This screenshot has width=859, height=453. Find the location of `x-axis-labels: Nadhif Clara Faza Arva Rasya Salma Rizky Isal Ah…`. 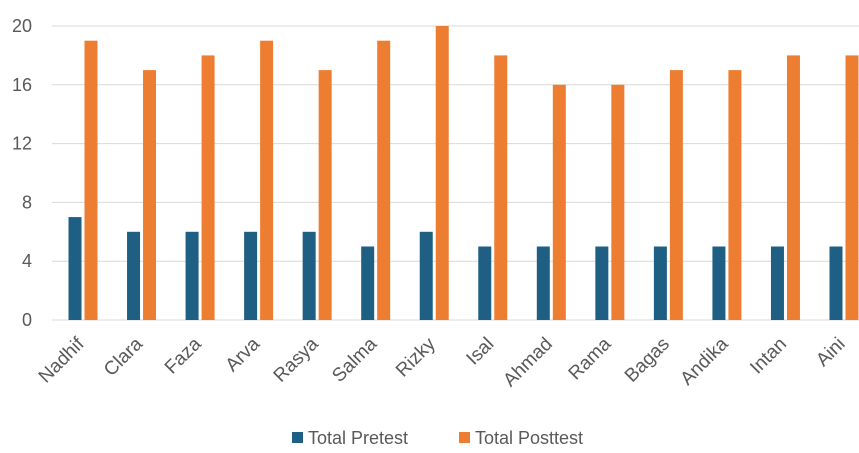

x-axis-labels: Nadhif Clara Faza Arva Rasya Salma Rizky Isal Ah… is located at coordinates (442, 362).